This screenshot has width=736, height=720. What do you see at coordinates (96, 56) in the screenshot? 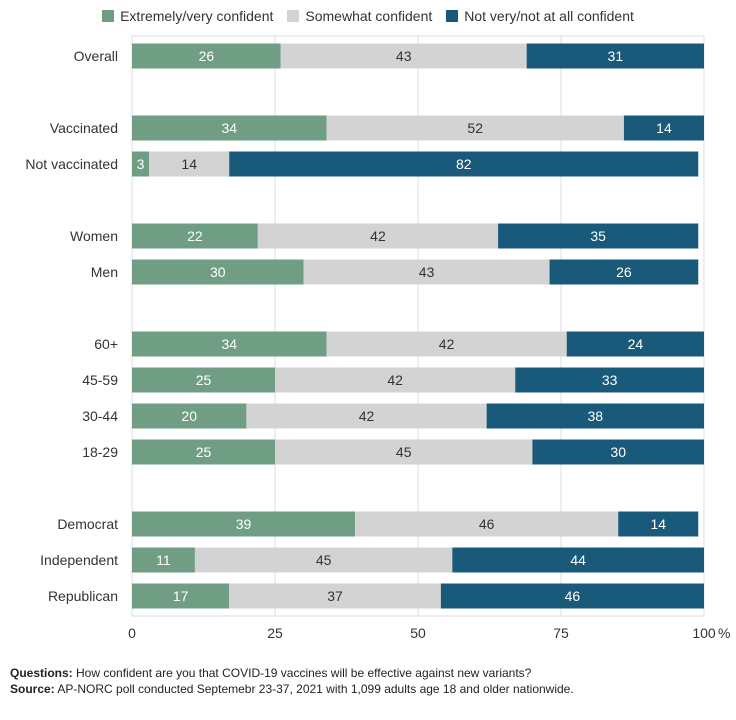
I see `category-label-overall: Overall` at bounding box center [96, 56].